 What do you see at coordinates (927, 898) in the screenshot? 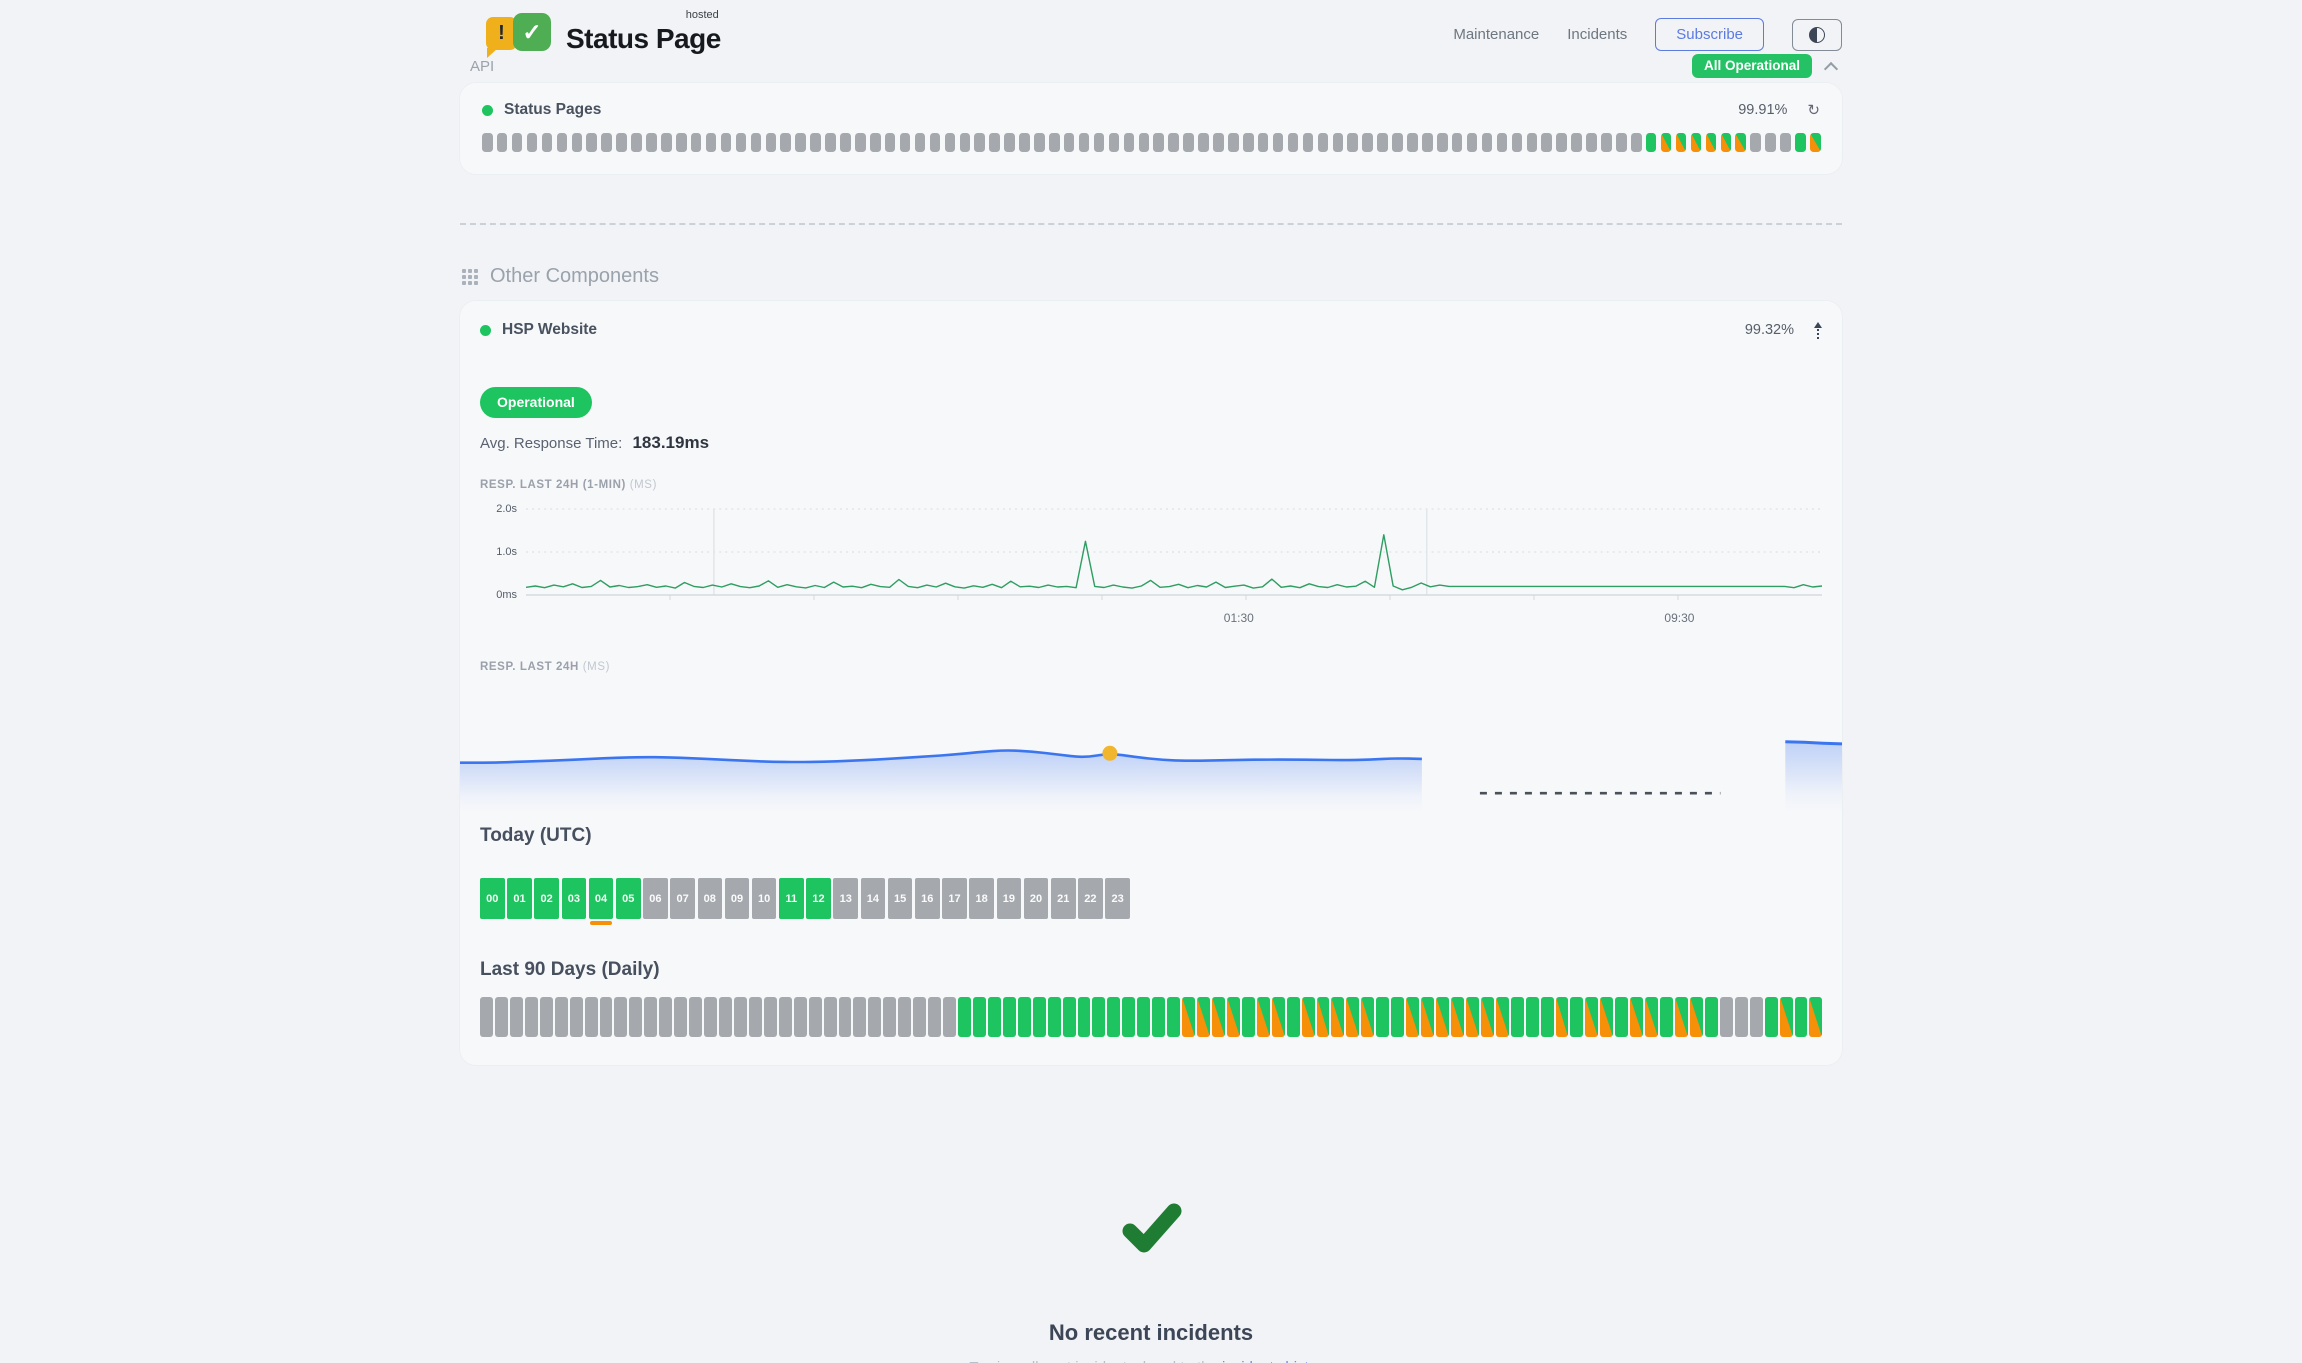
I see `hour-cell-16: 16` at bounding box center [927, 898].